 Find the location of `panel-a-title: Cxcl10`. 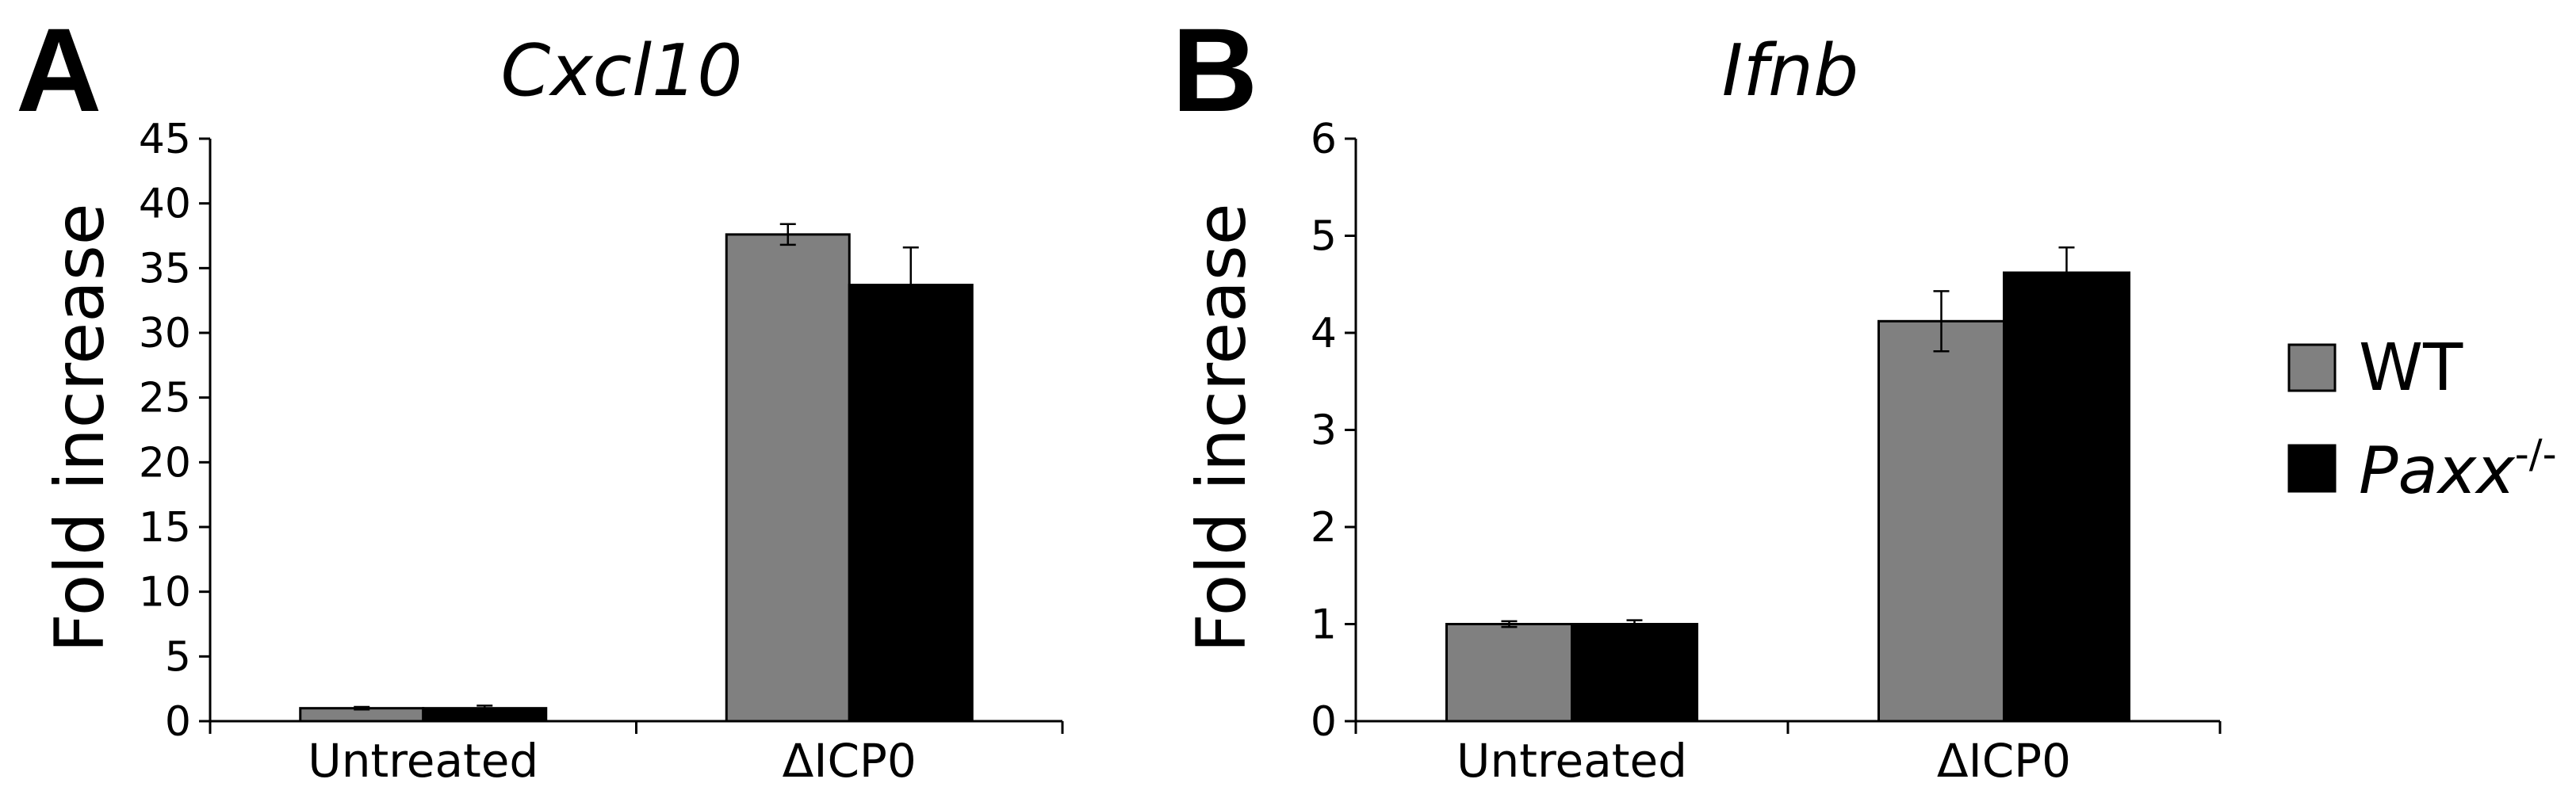

panel-a-title: Cxcl10 is located at coordinates (621, 71).